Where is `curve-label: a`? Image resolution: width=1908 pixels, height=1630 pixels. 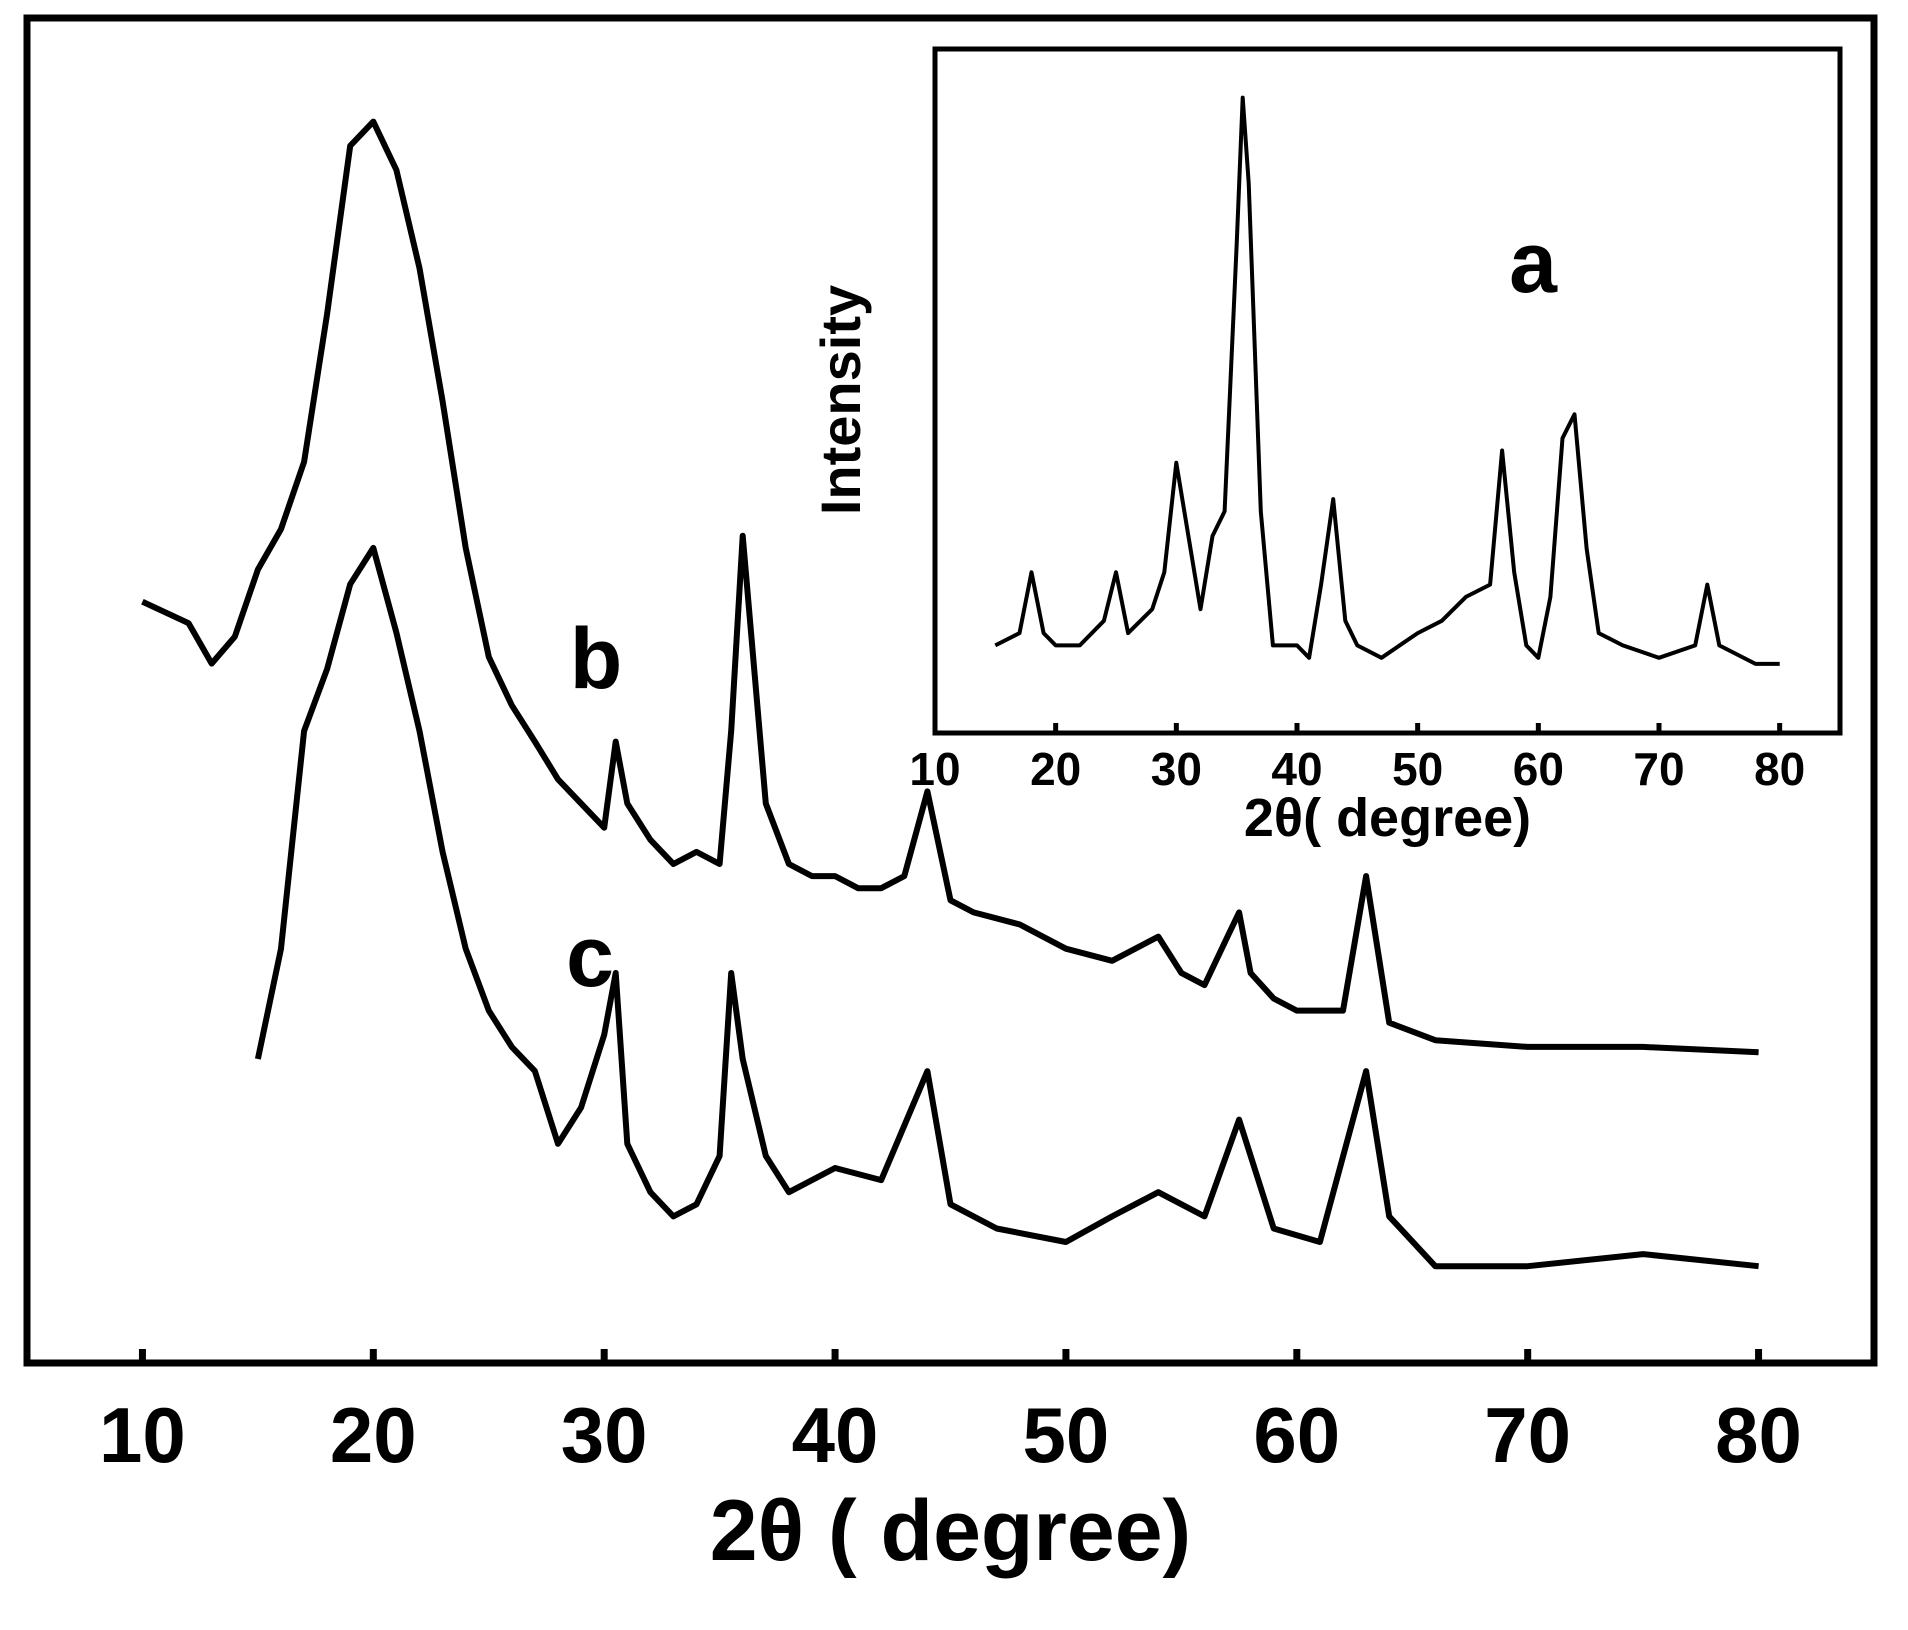
curve-label: a is located at coordinates (1533, 263).